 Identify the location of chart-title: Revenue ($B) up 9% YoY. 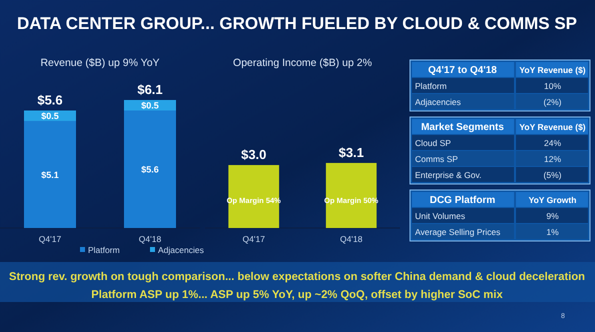
(100, 63).